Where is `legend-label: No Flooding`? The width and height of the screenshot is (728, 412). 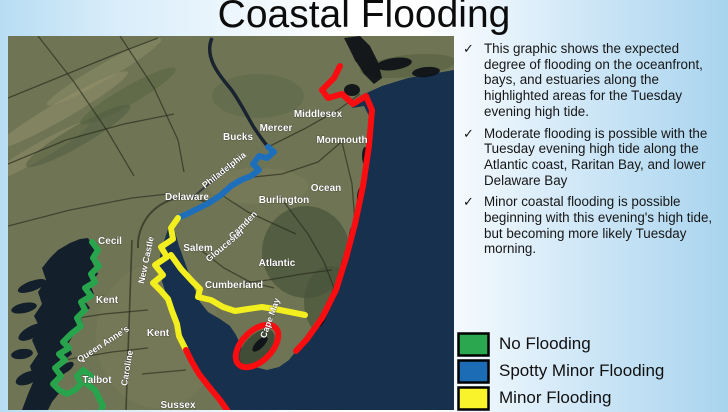
legend-label: No Flooding is located at coordinates (545, 343).